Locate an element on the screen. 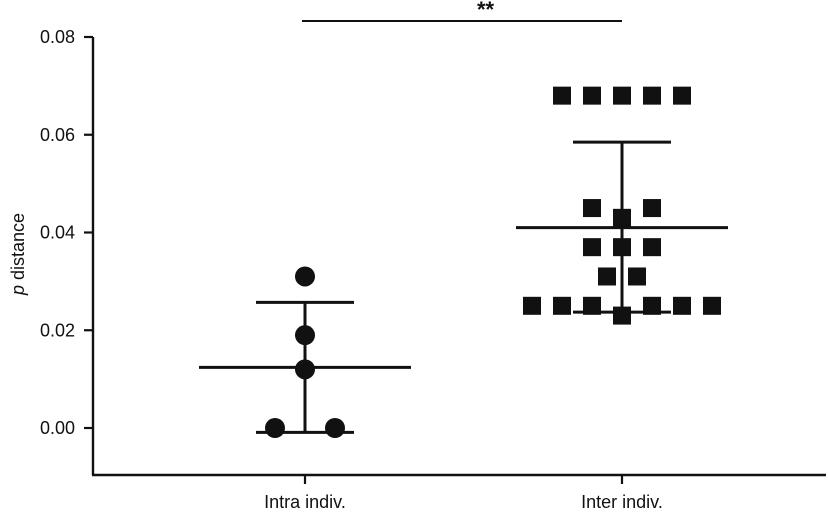 The image size is (828, 517). y-axis-title-rest: distance is located at coordinates (18, 249).